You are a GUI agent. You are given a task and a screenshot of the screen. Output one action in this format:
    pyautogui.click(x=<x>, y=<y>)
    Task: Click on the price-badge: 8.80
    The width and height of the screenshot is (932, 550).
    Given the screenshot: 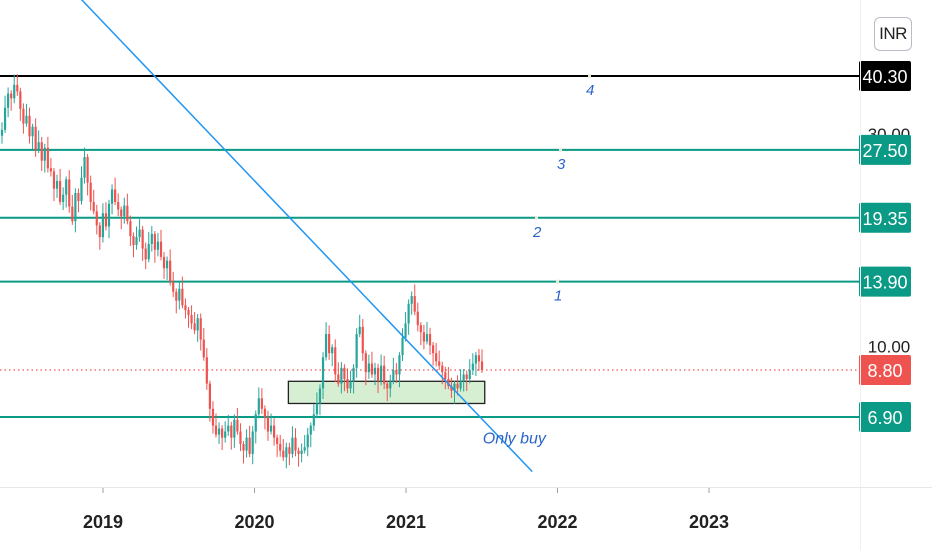 What is the action you would take?
    pyautogui.click(x=885, y=370)
    